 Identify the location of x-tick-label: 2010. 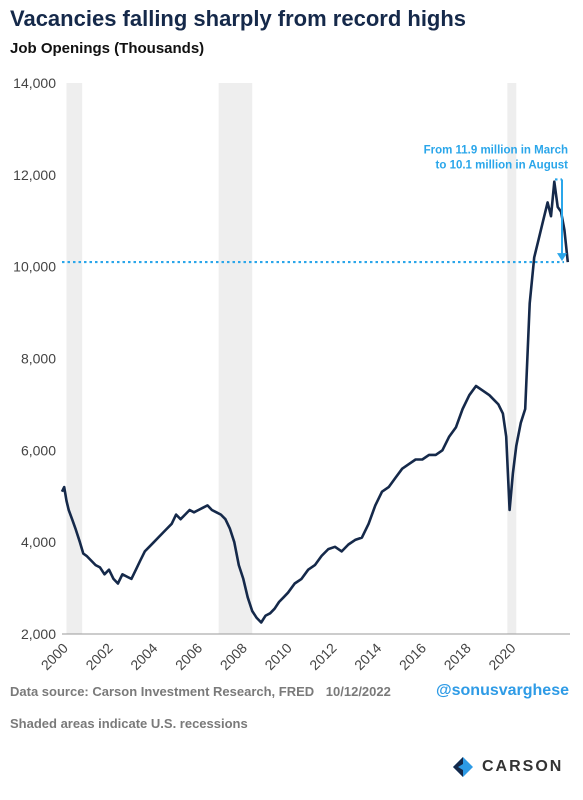
(277, 656).